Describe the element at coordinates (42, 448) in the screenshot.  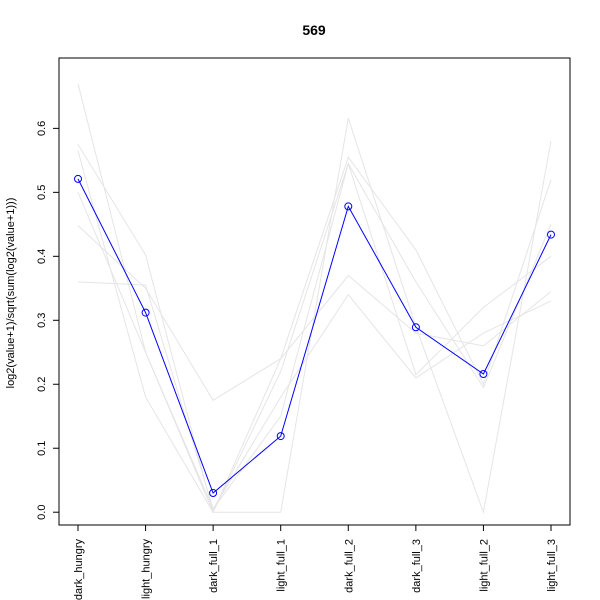
I see `y-tick-label: 0.1` at that location.